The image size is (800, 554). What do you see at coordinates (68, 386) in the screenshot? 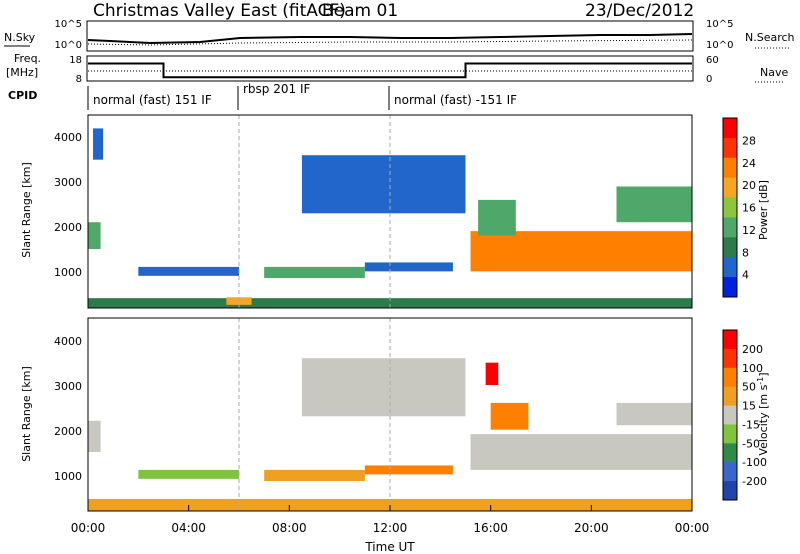
I see `velocity-ytick-3000: 3000` at bounding box center [68, 386].